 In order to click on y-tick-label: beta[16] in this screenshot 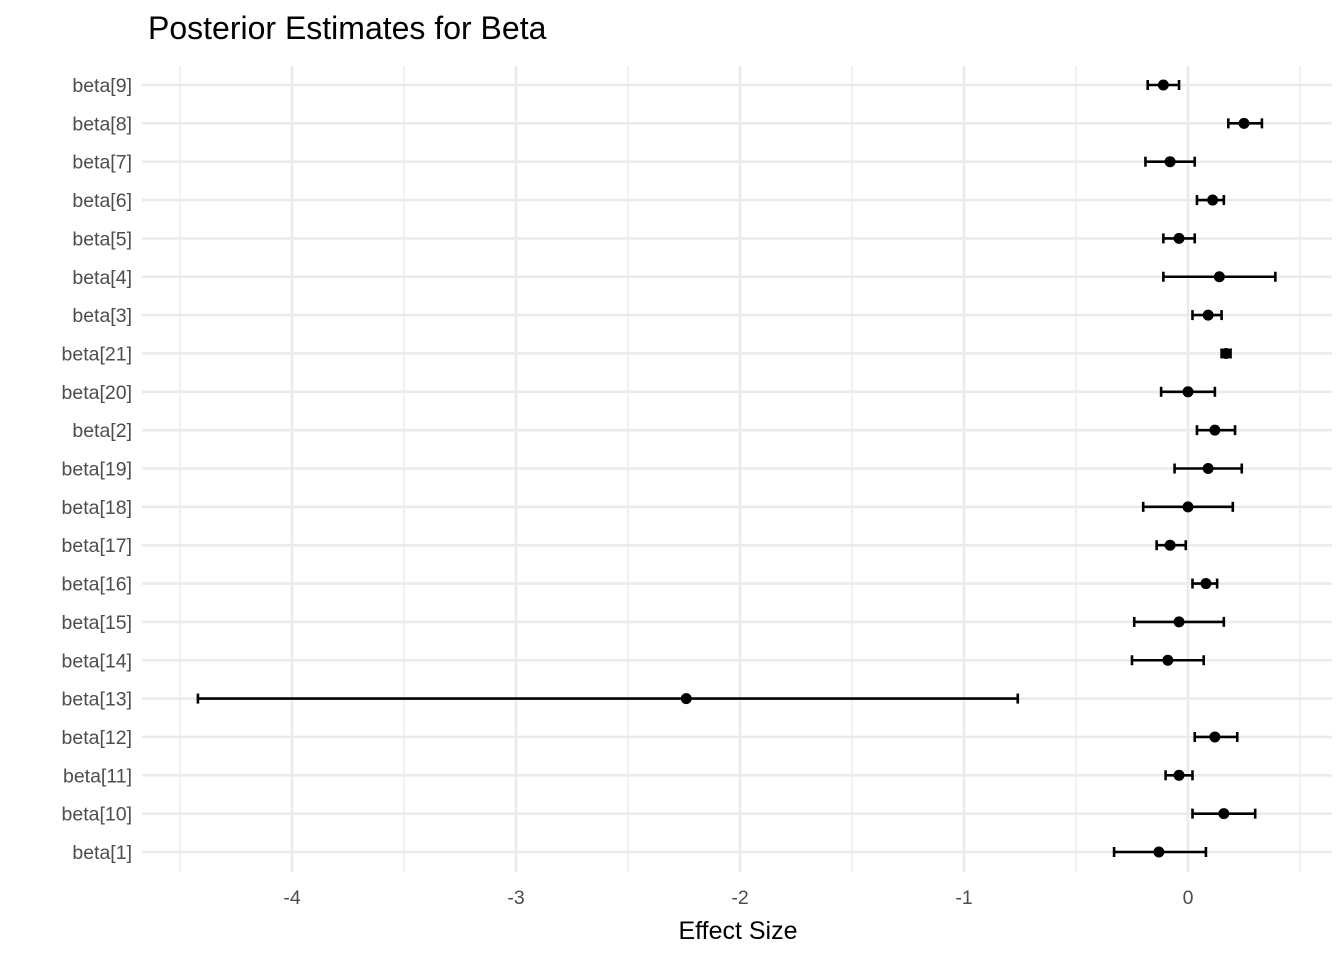, I will do `click(97, 585)`.